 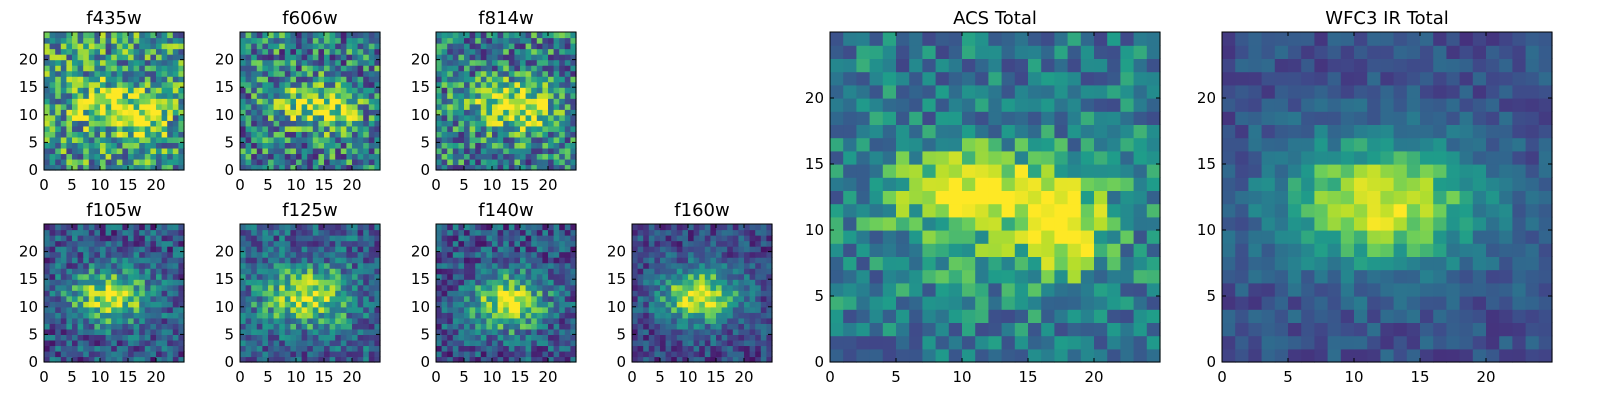 I want to click on x-tick-label: 15, so click(x=323, y=185).